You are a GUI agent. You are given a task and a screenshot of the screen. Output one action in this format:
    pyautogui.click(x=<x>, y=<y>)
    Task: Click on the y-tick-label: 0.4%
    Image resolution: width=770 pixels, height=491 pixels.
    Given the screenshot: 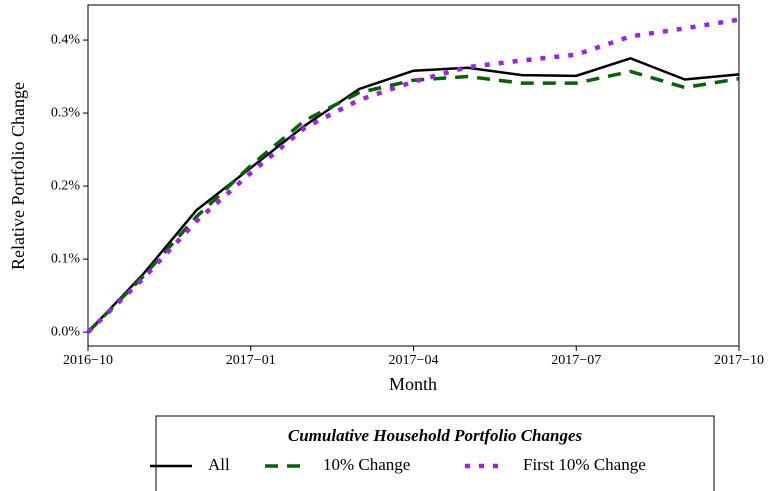 What is the action you would take?
    pyautogui.click(x=66, y=39)
    